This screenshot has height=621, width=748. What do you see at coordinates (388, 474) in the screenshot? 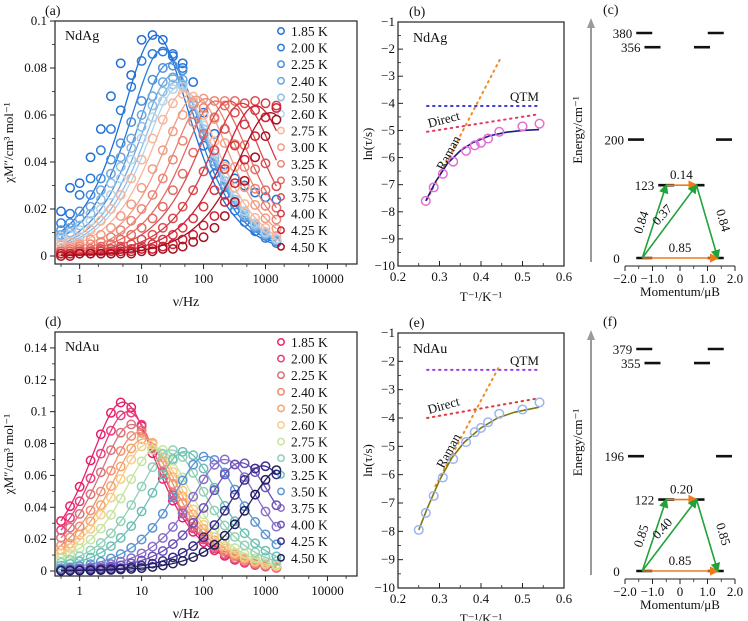
I see `y-tick-label: −6` at bounding box center [388, 474].